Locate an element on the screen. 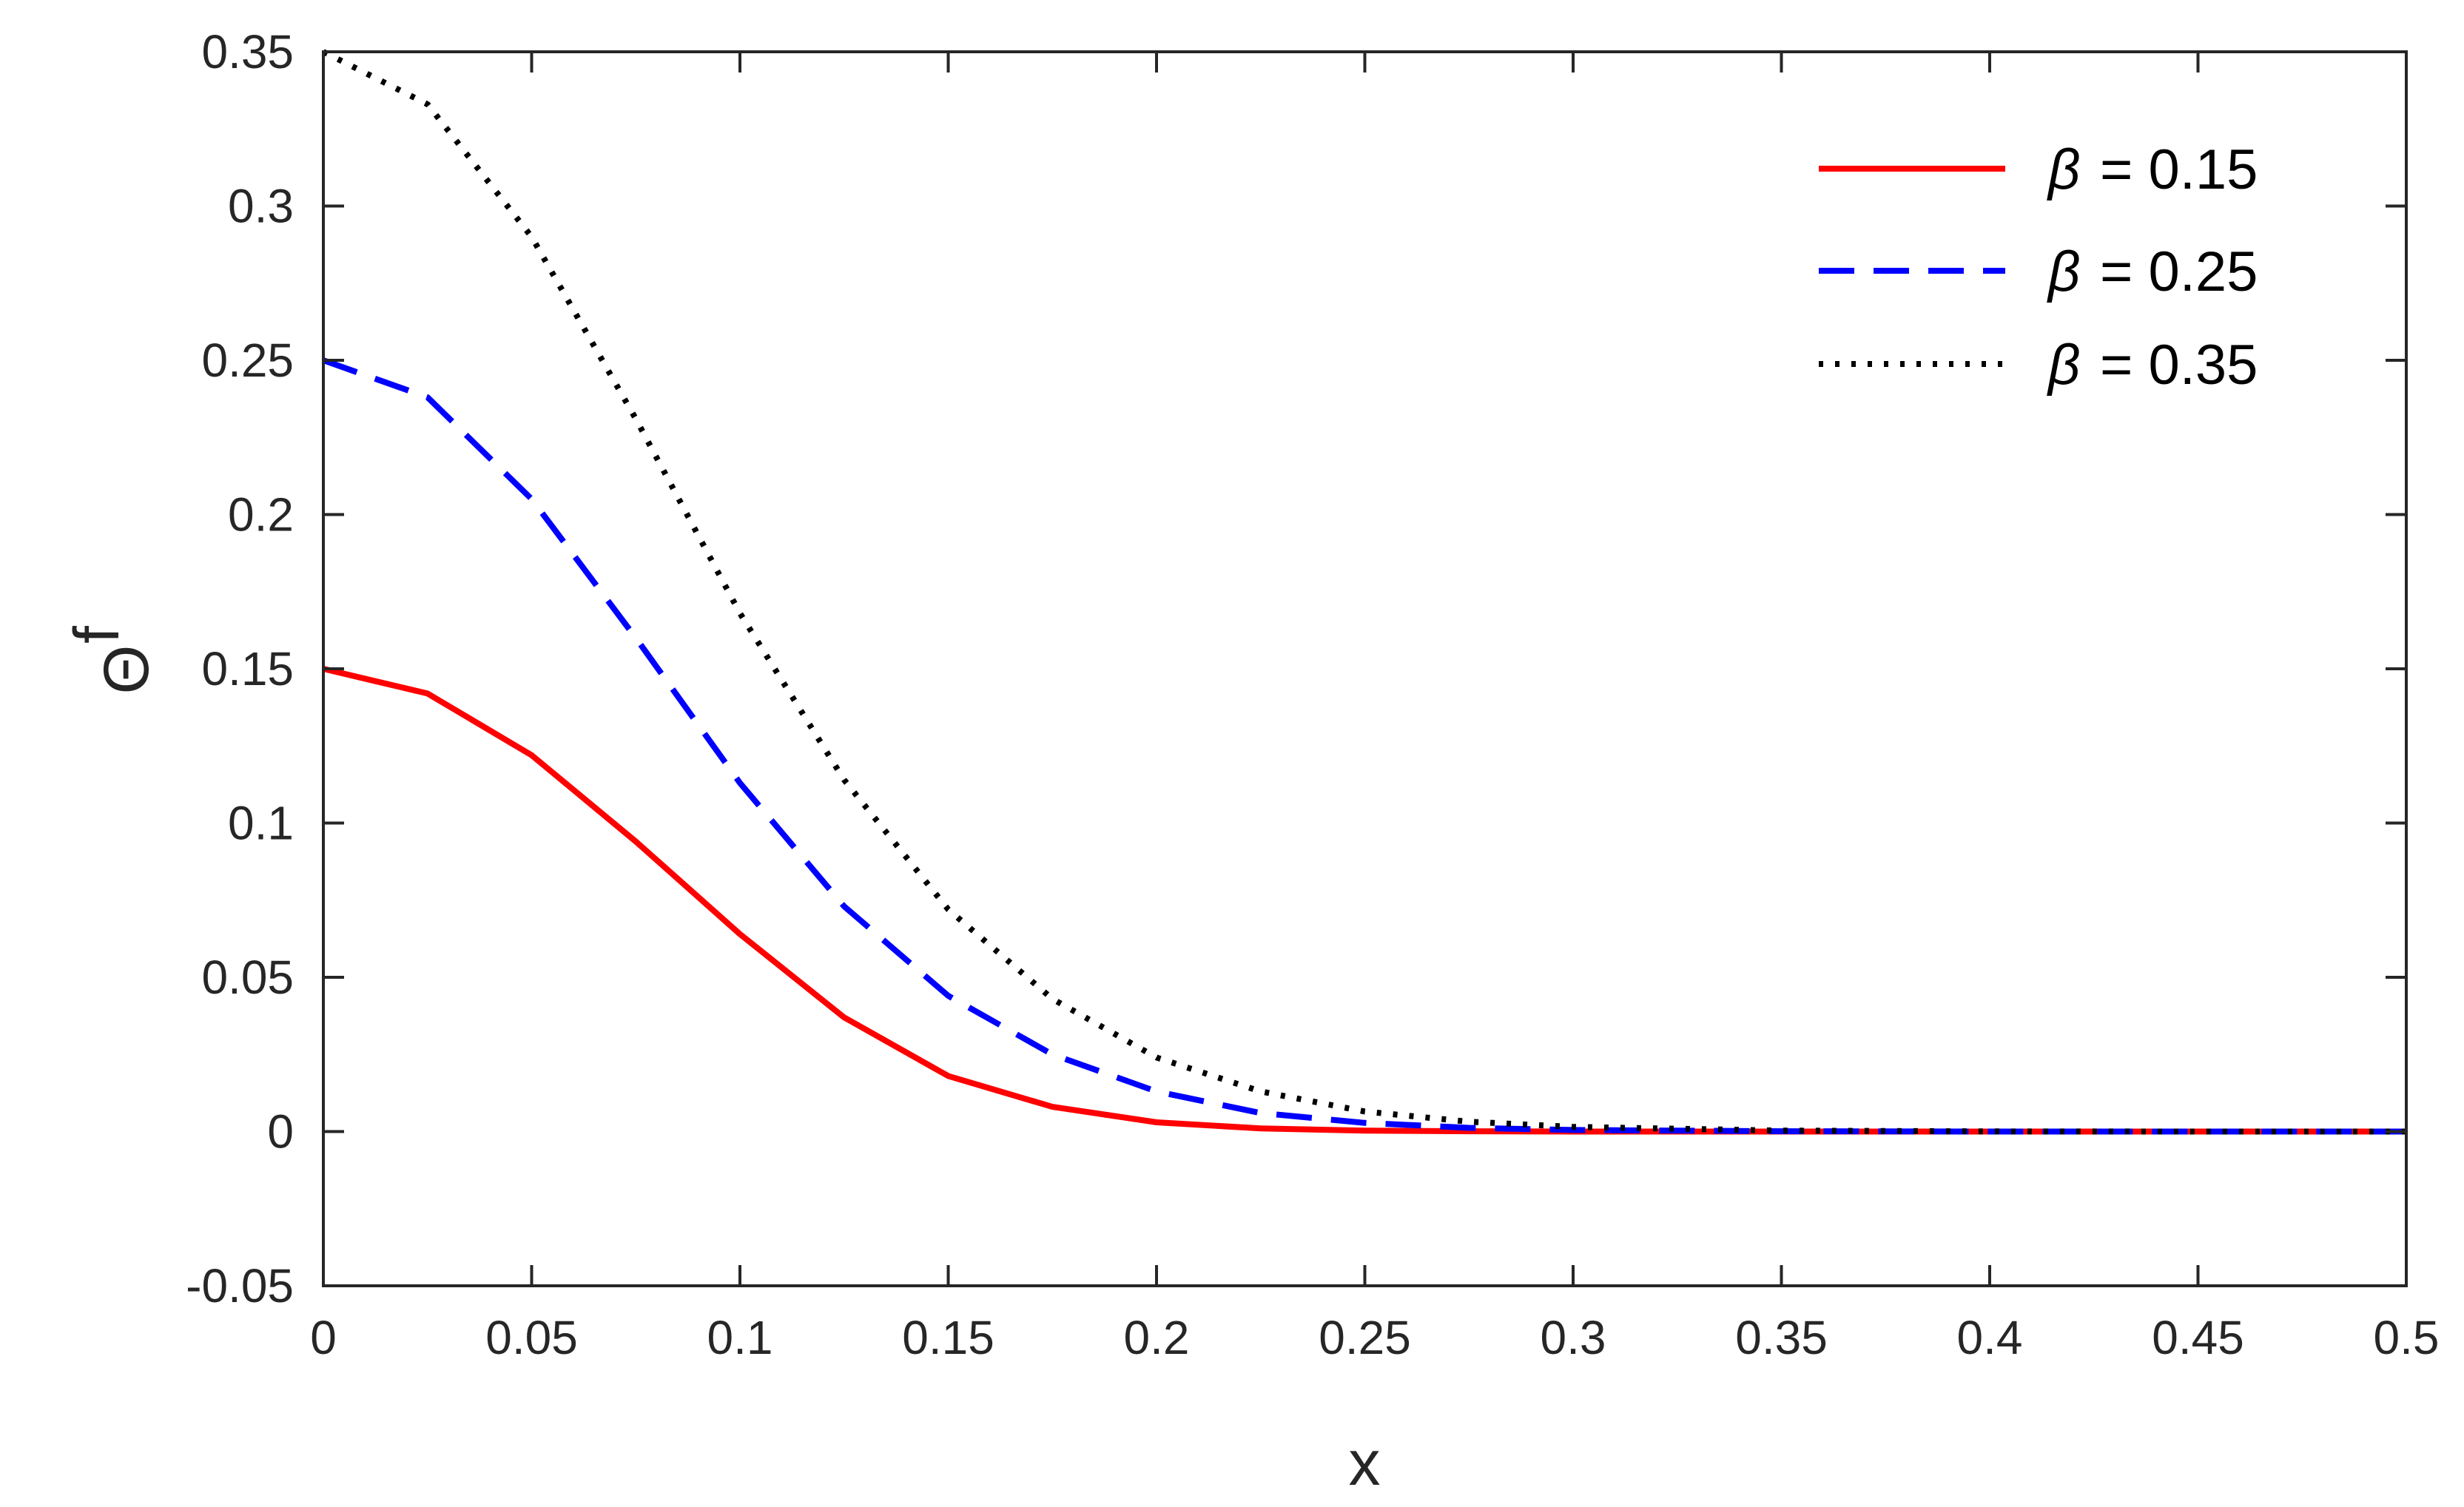 This screenshot has width=2464, height=1507. x-tick-label: 0.1 is located at coordinates (740, 1337).